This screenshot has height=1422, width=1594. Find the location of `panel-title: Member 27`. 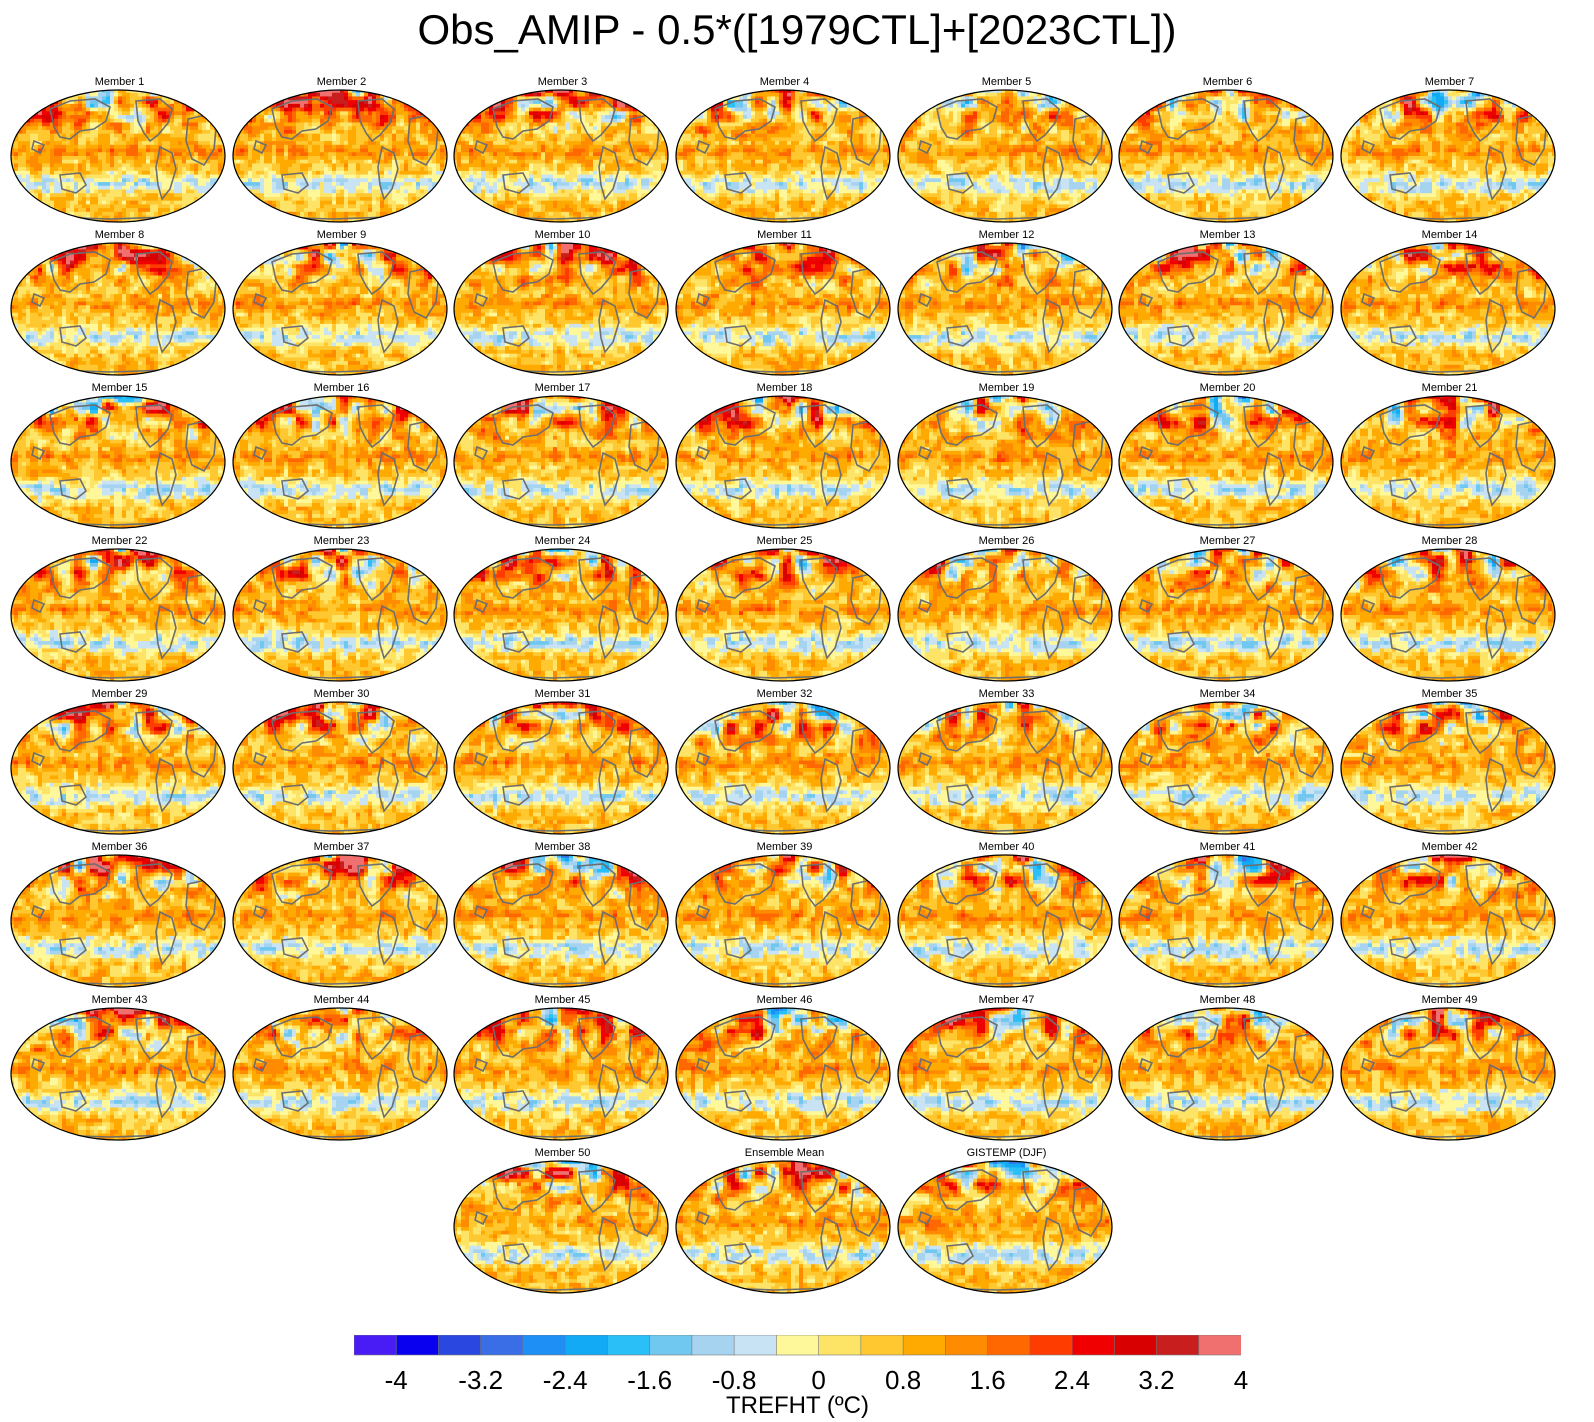

panel-title: Member 27 is located at coordinates (1227, 541).